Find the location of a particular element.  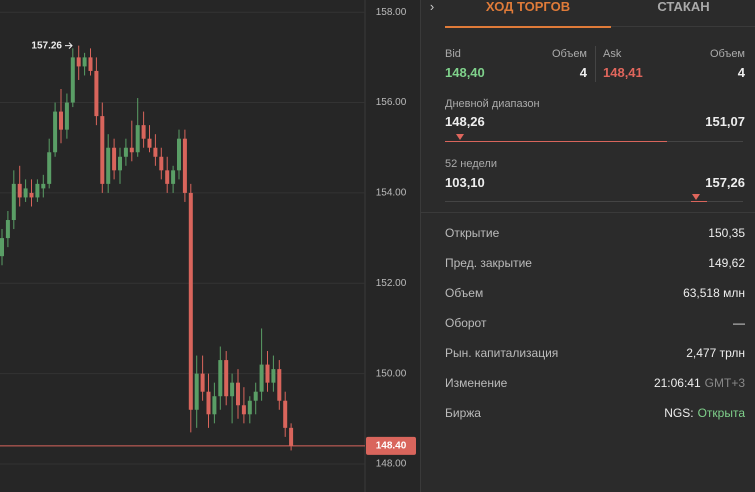

stats-row: Биржа NGS: Открыта is located at coordinates (595, 414).